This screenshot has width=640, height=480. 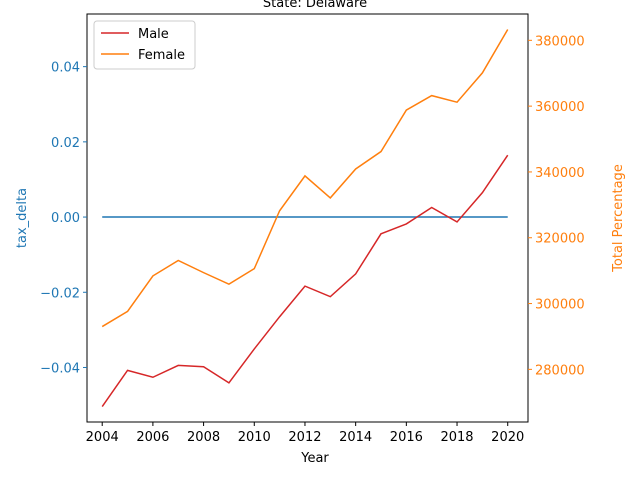 I want to click on x-tick-label: 2020, so click(x=507, y=437).